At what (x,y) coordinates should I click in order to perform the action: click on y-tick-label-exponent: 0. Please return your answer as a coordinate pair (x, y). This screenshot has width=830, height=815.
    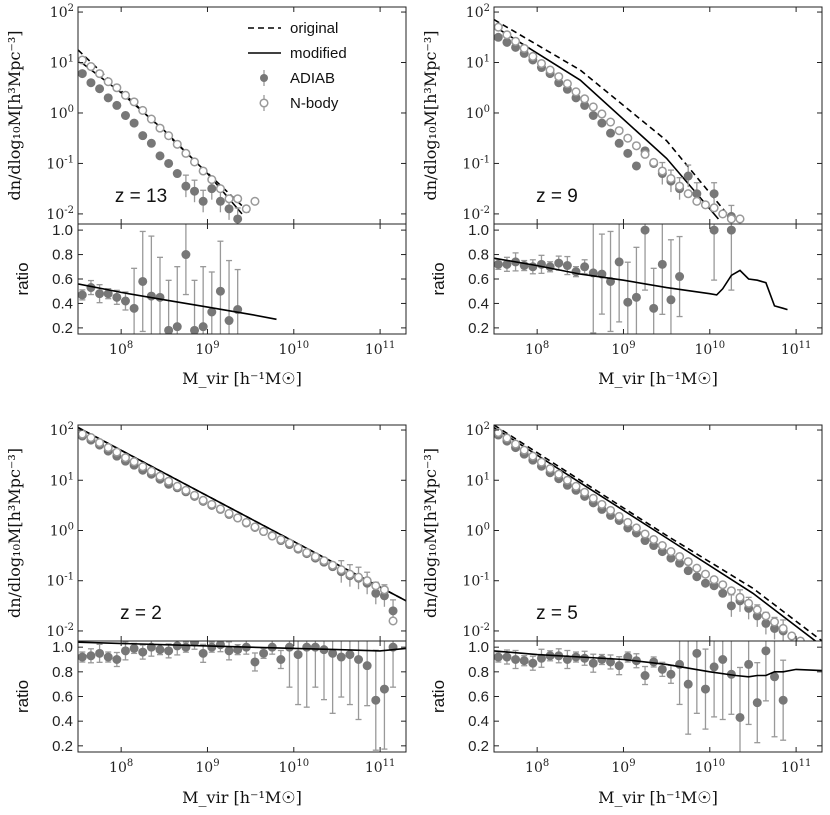
    Looking at the image, I should click on (71, 109).